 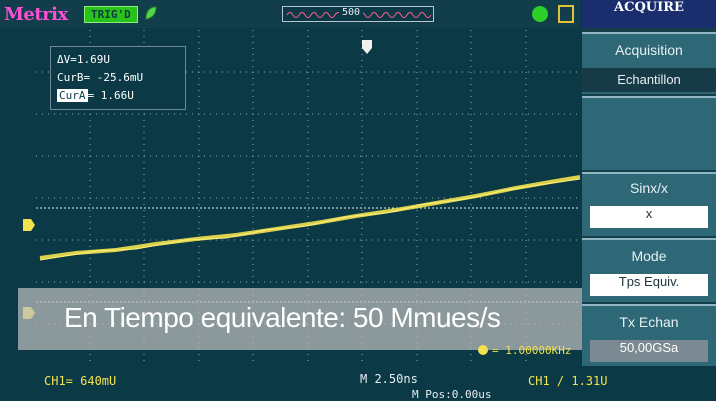 I want to click on leaf-icon, so click(x=151, y=13).